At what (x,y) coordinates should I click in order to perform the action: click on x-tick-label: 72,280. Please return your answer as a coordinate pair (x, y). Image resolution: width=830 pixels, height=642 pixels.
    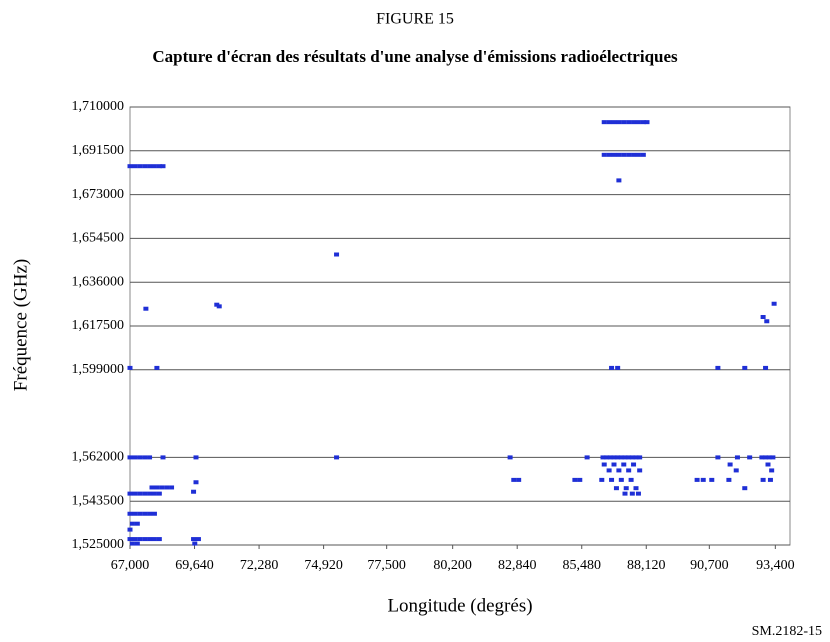
    Looking at the image, I should click on (259, 565).